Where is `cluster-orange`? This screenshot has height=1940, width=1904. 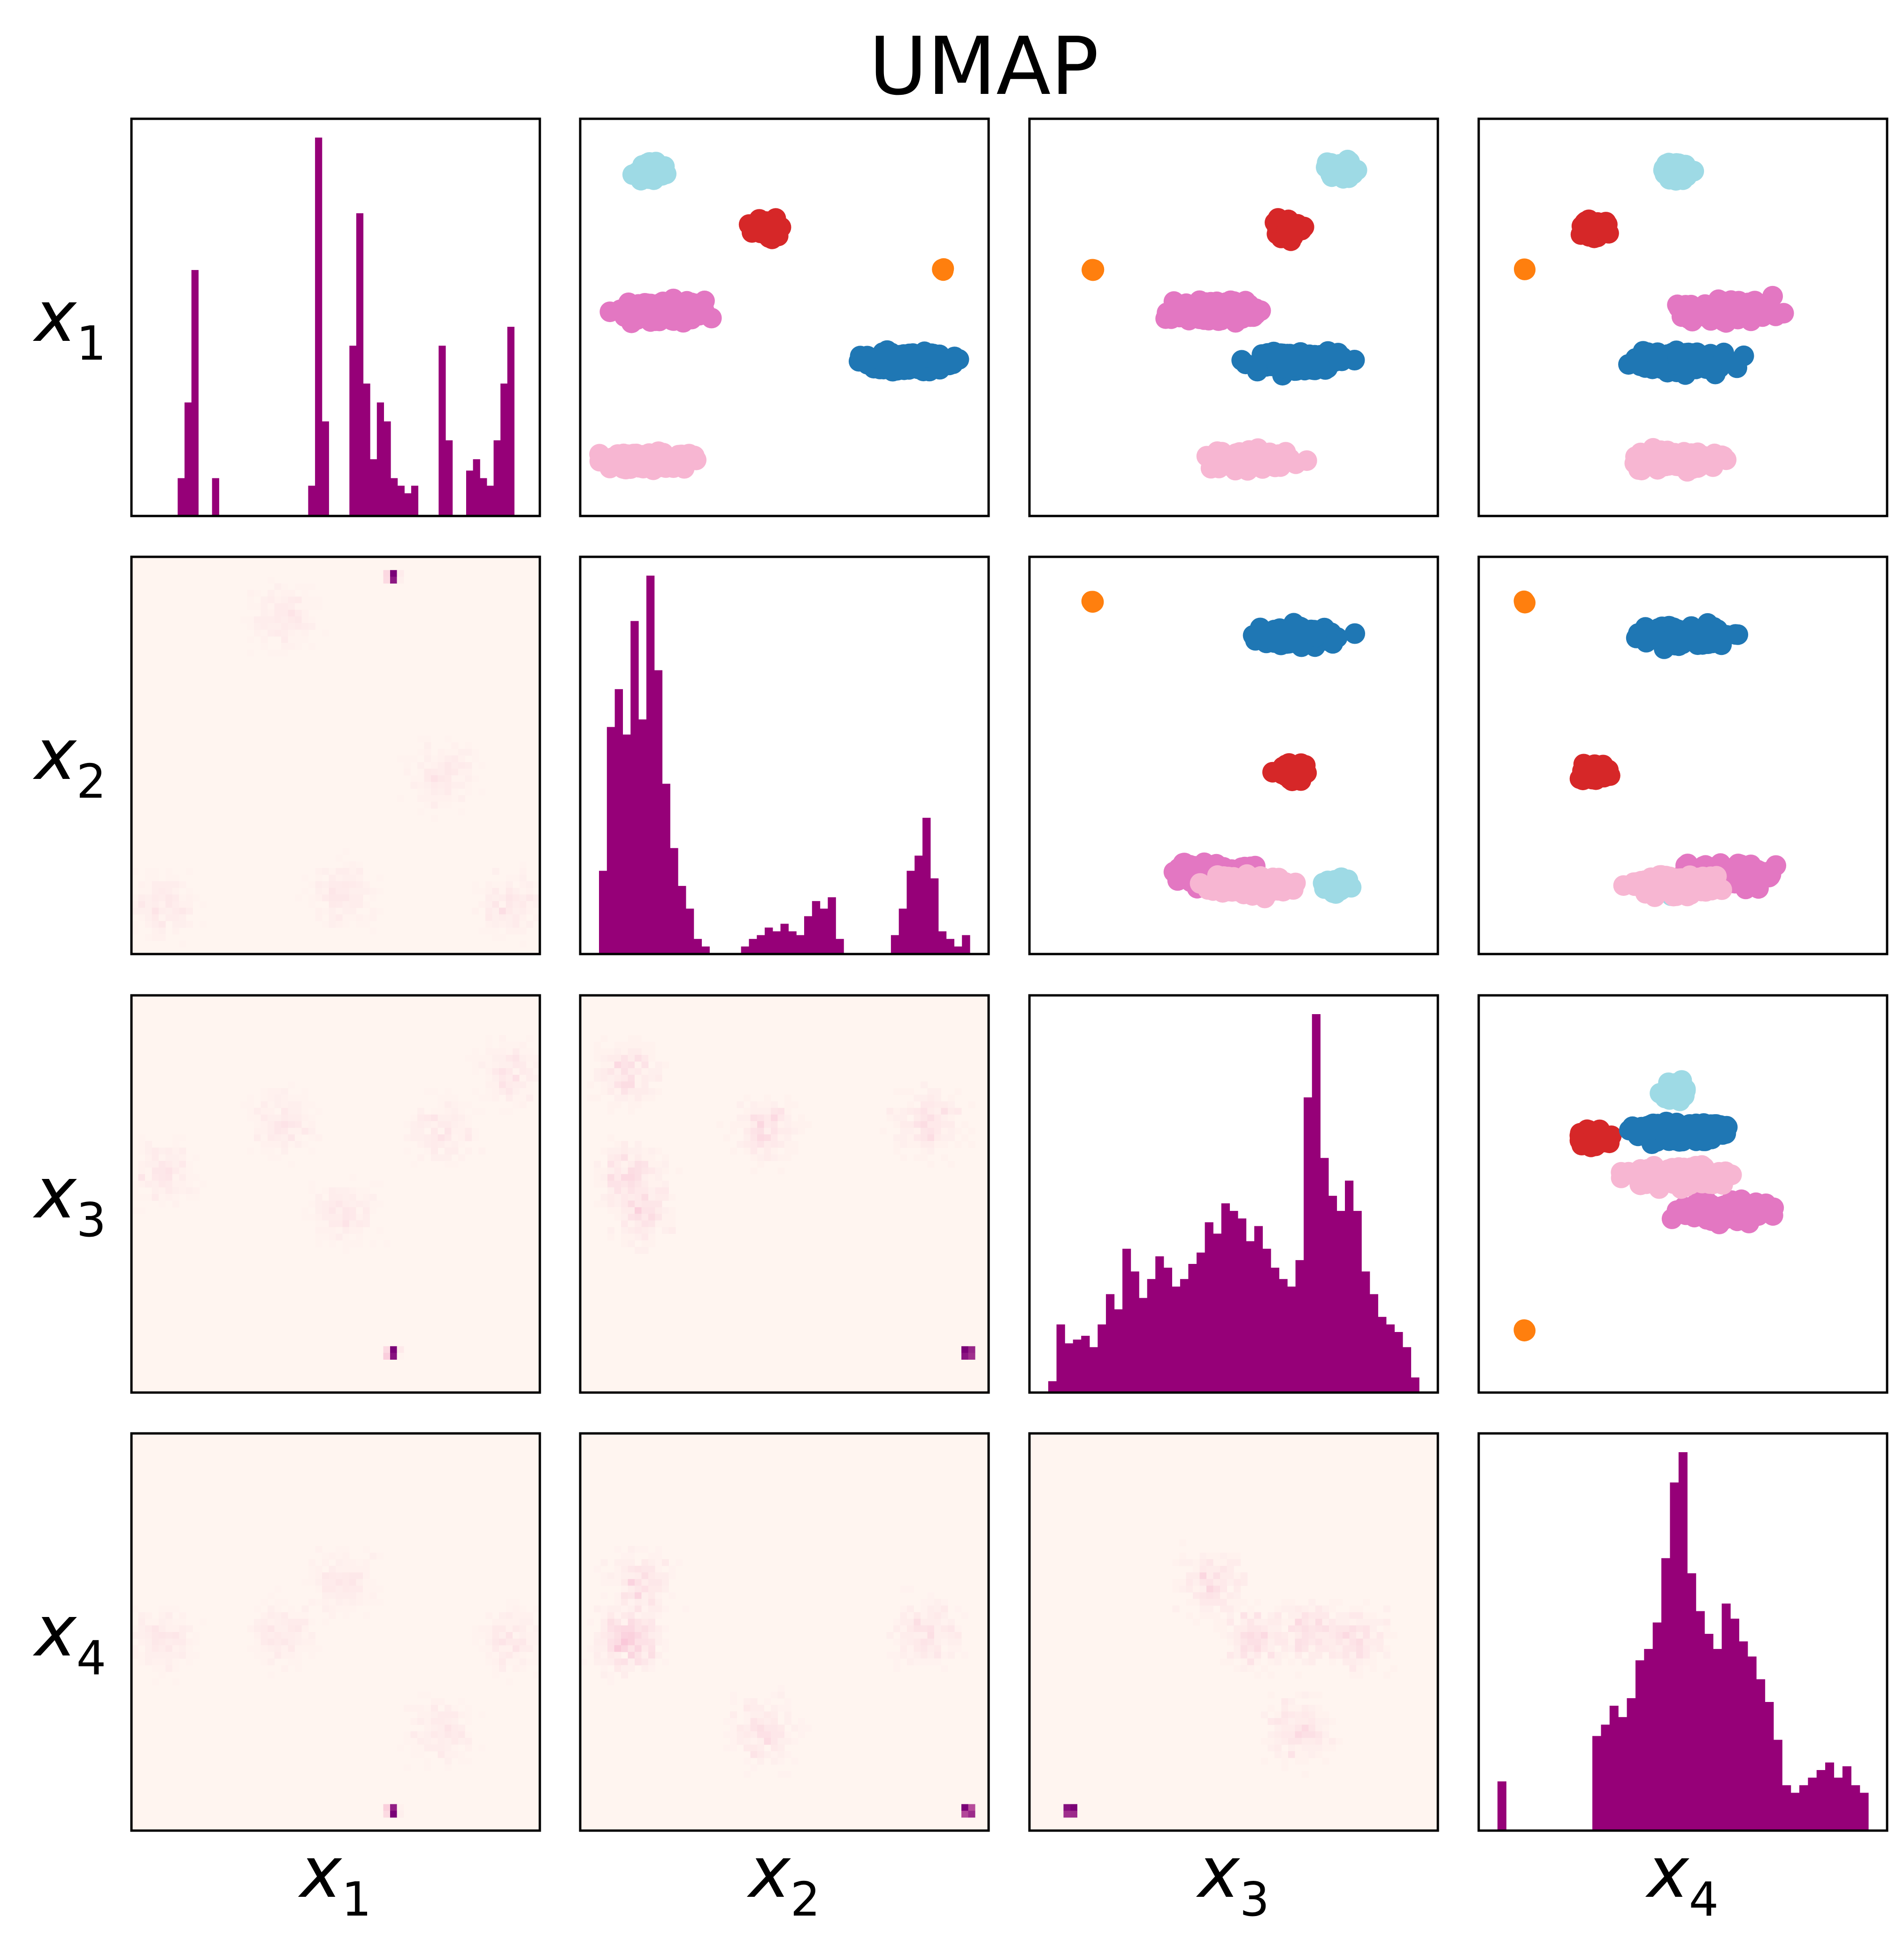 cluster-orange is located at coordinates (1093, 270).